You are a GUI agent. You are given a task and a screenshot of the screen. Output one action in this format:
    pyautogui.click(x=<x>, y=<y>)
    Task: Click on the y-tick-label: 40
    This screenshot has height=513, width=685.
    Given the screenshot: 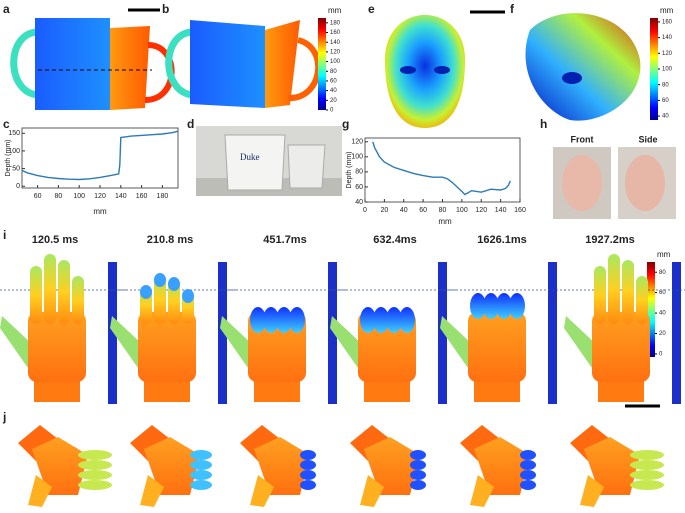 What is the action you would take?
    pyautogui.click(x=359, y=202)
    